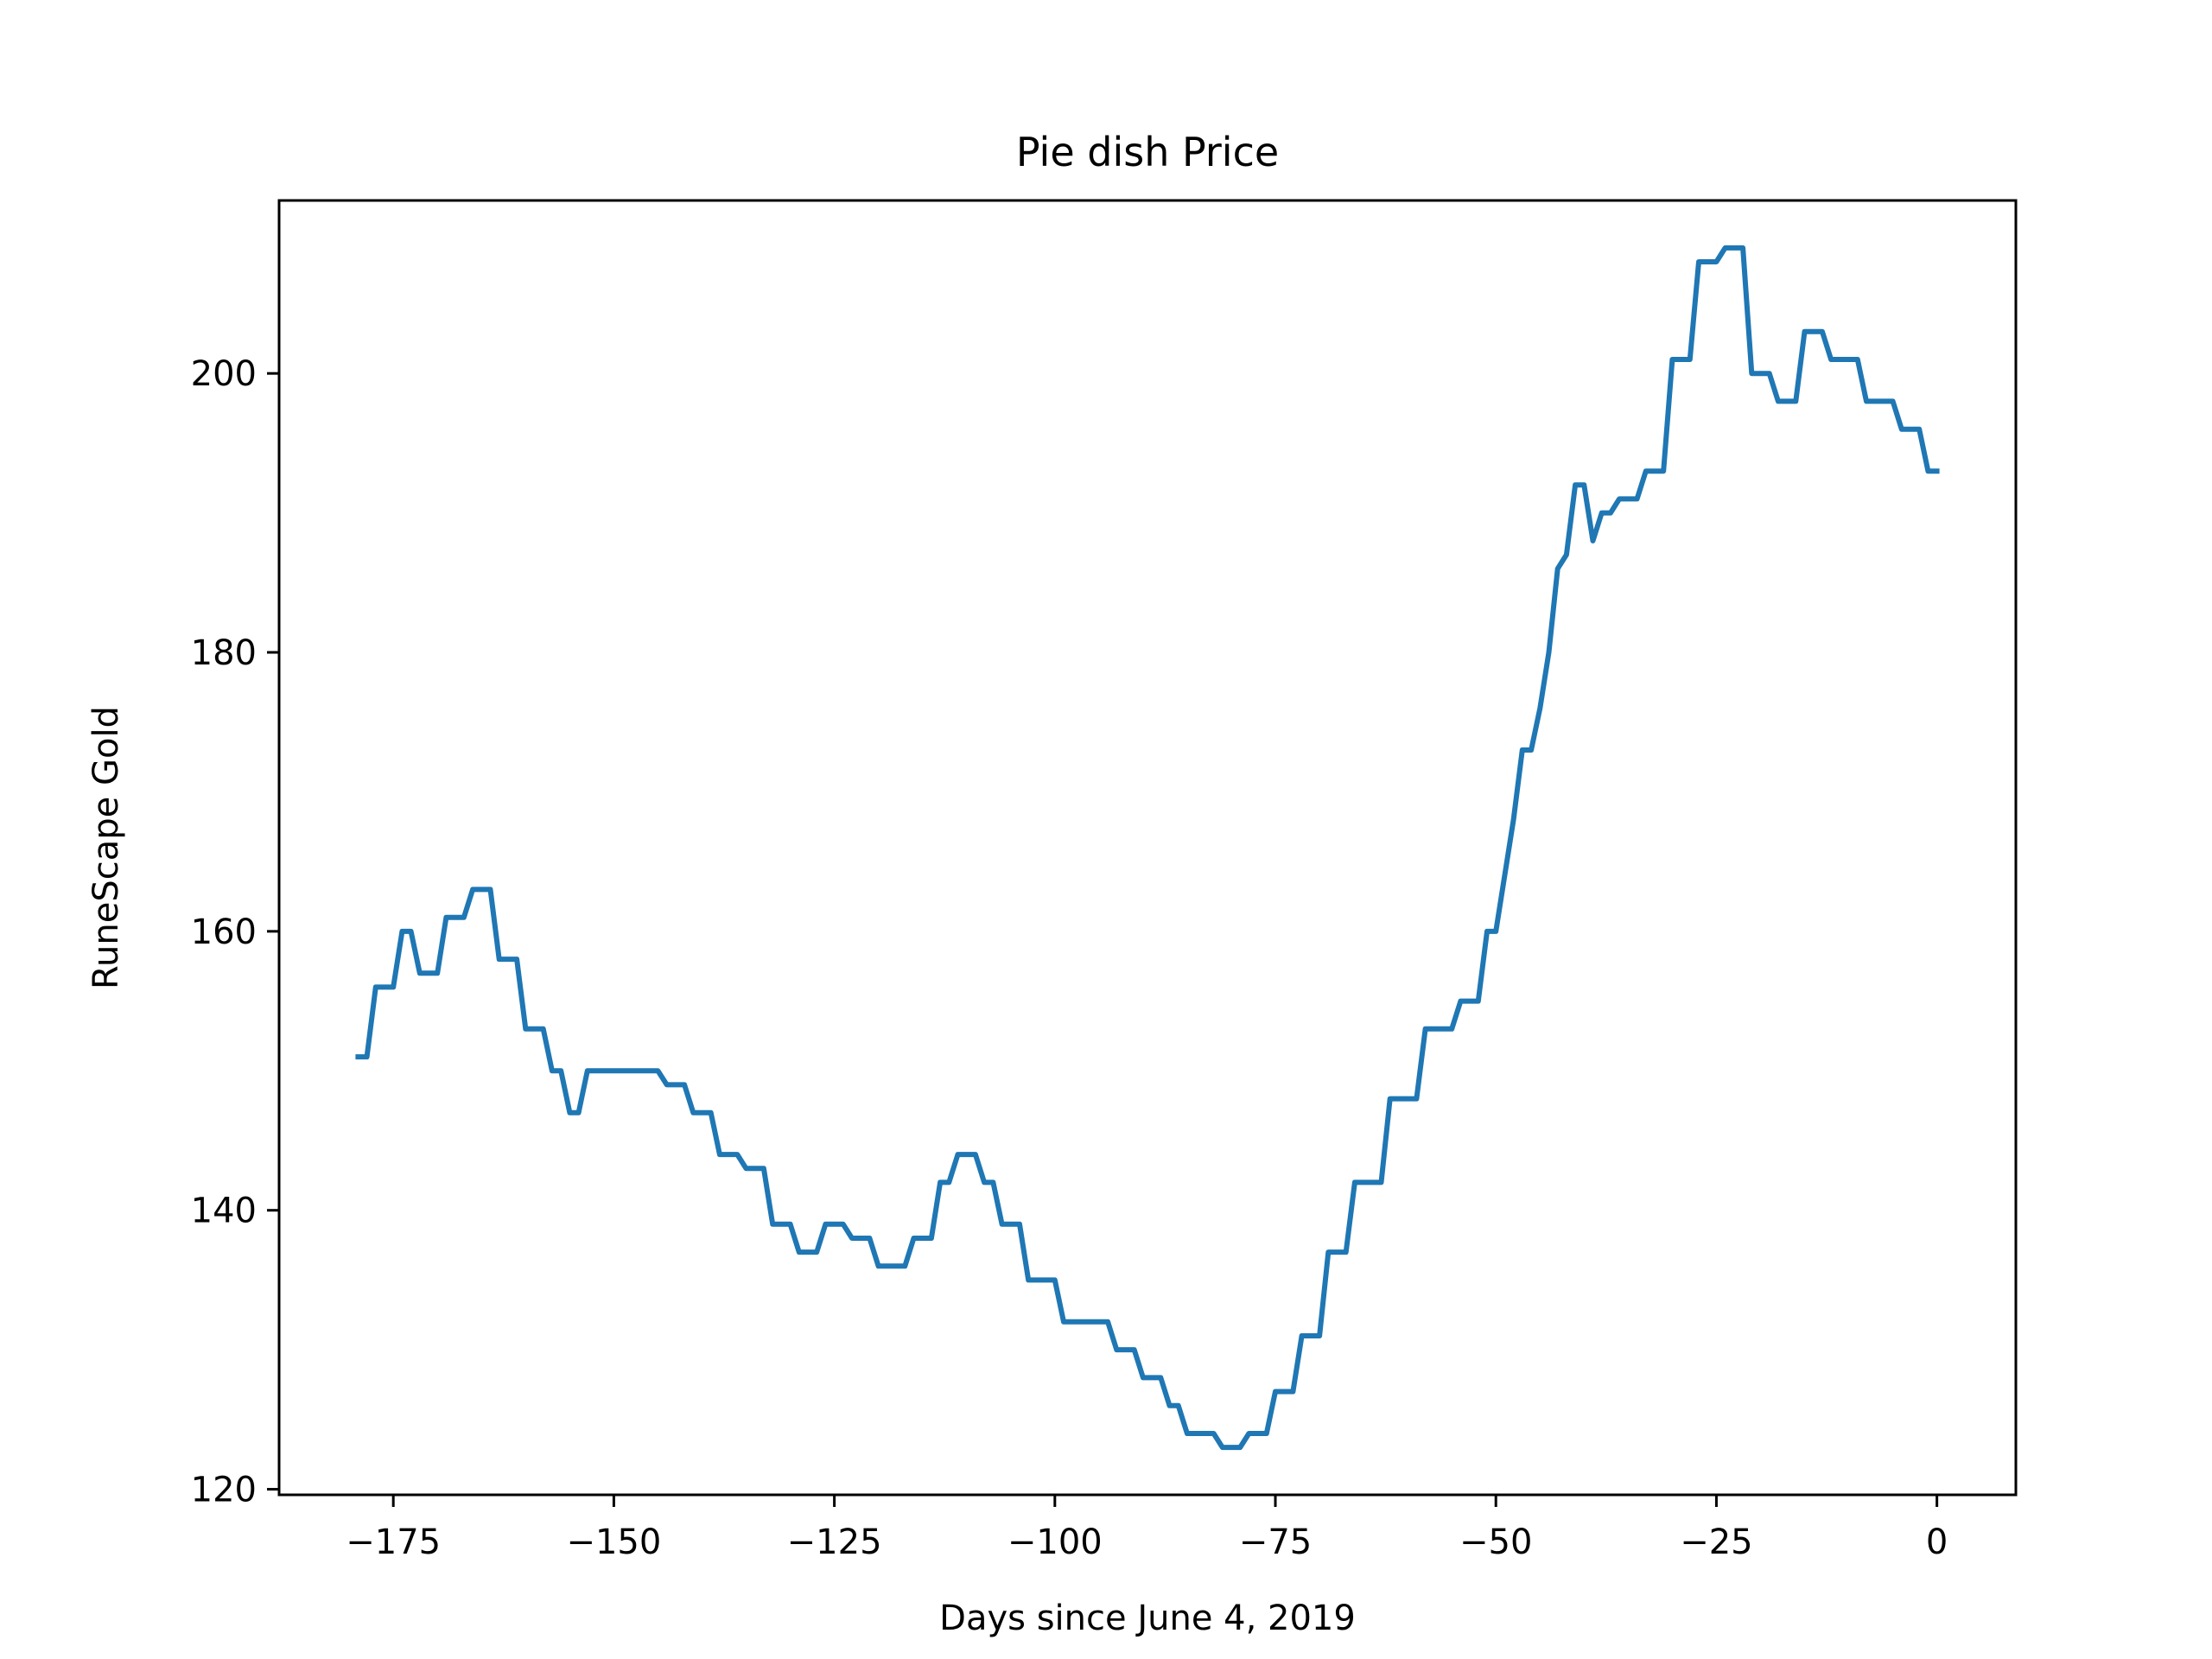 The image size is (2212, 1659). What do you see at coordinates (1147, 1618) in the screenshot?
I see `x-axis-label: Days since June 4, 2019` at bounding box center [1147, 1618].